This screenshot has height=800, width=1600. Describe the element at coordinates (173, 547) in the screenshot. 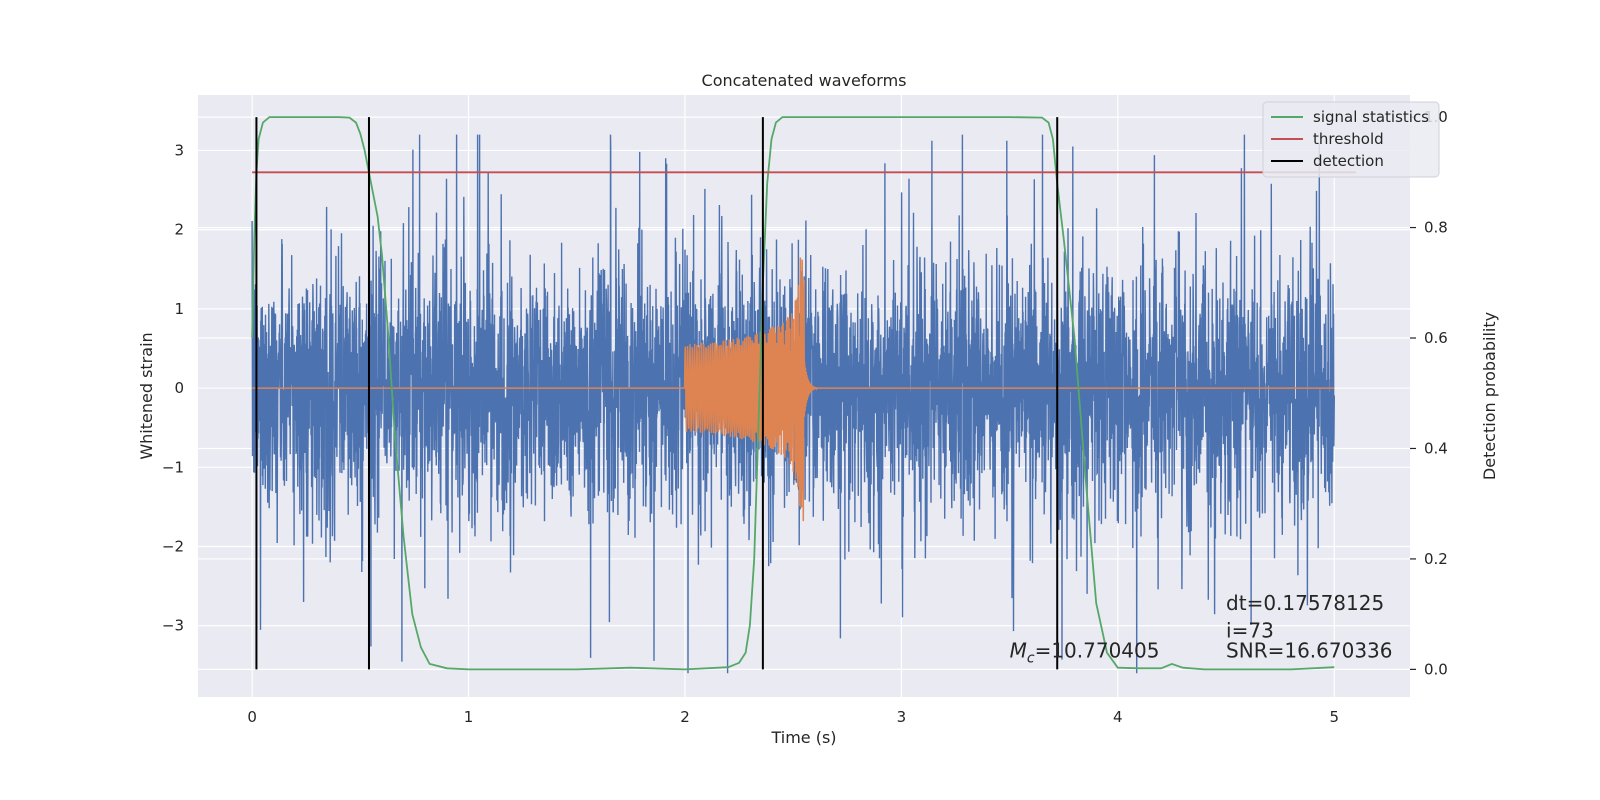

I see `y-tick-label: −2` at that location.